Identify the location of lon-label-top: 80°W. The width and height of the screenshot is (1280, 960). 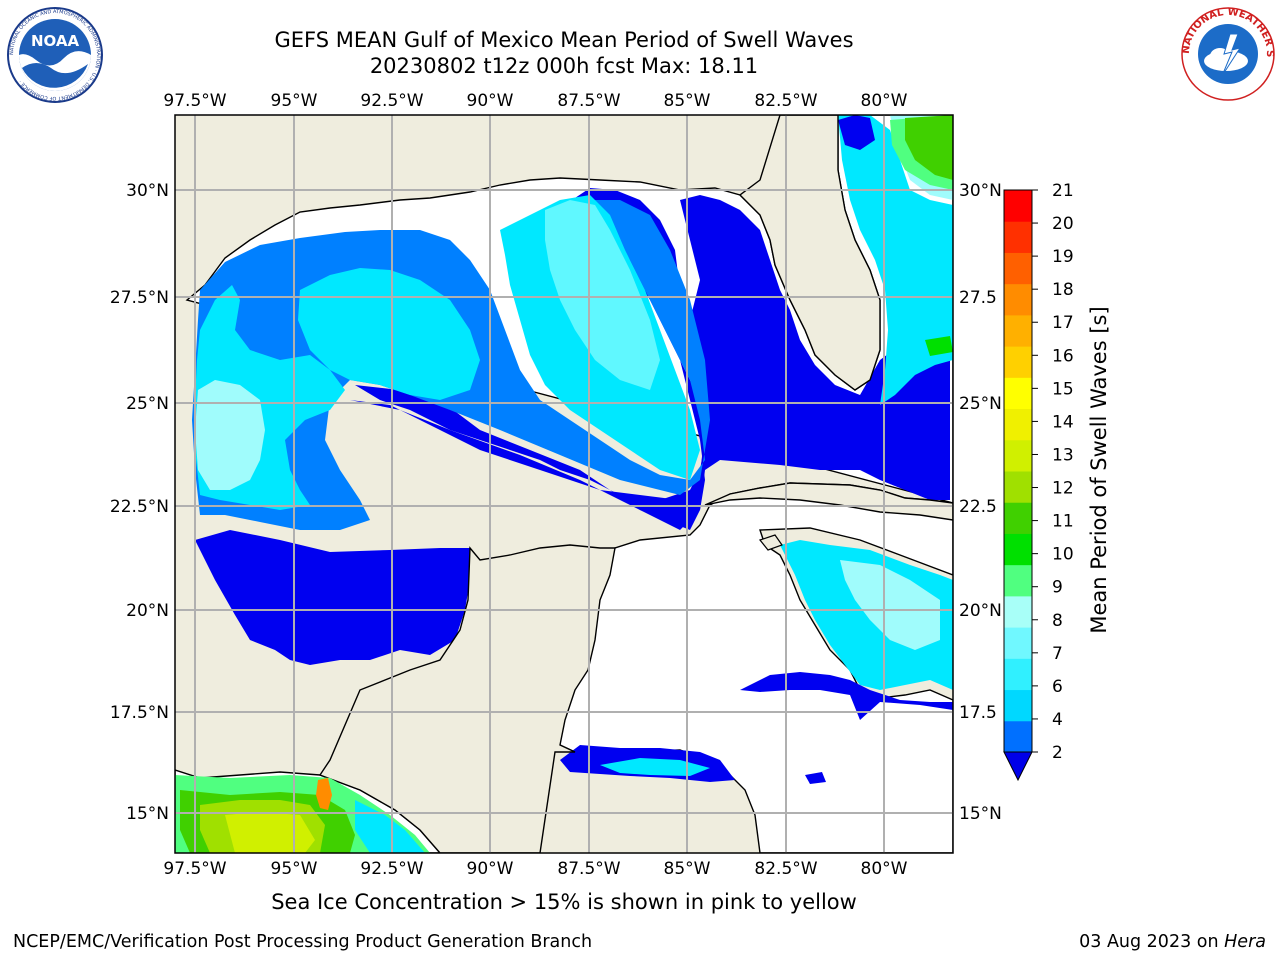
(884, 101).